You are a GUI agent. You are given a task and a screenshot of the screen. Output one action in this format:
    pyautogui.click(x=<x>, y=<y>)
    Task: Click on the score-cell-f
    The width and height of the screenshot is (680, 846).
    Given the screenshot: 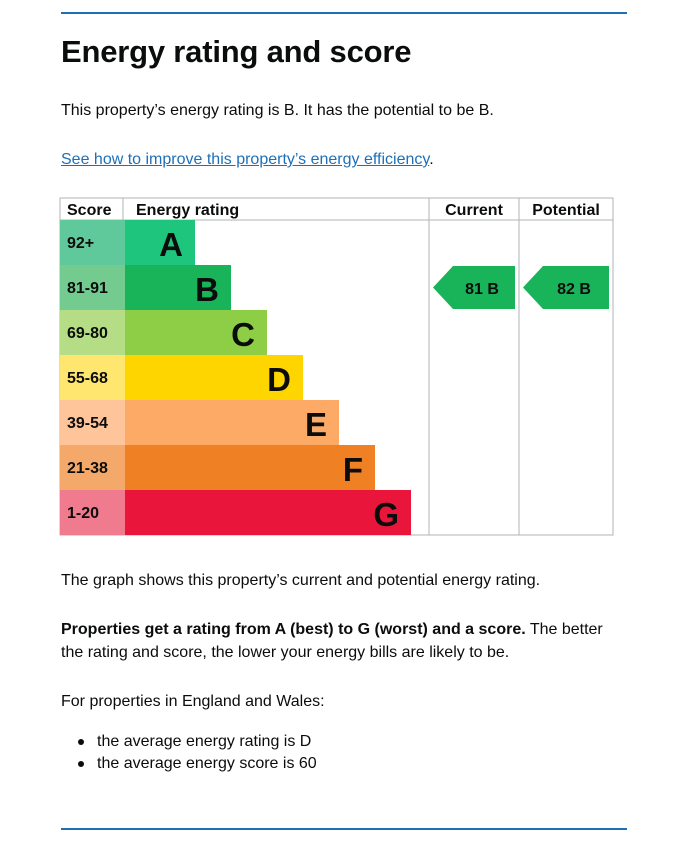 What is the action you would take?
    pyautogui.click(x=92, y=467)
    